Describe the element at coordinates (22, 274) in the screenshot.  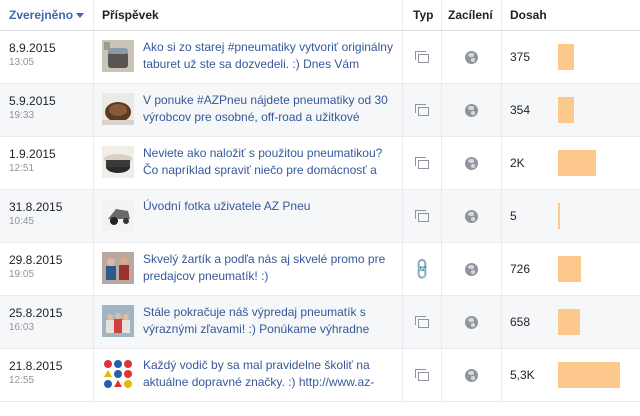
I see `post-time: 19:05` at that location.